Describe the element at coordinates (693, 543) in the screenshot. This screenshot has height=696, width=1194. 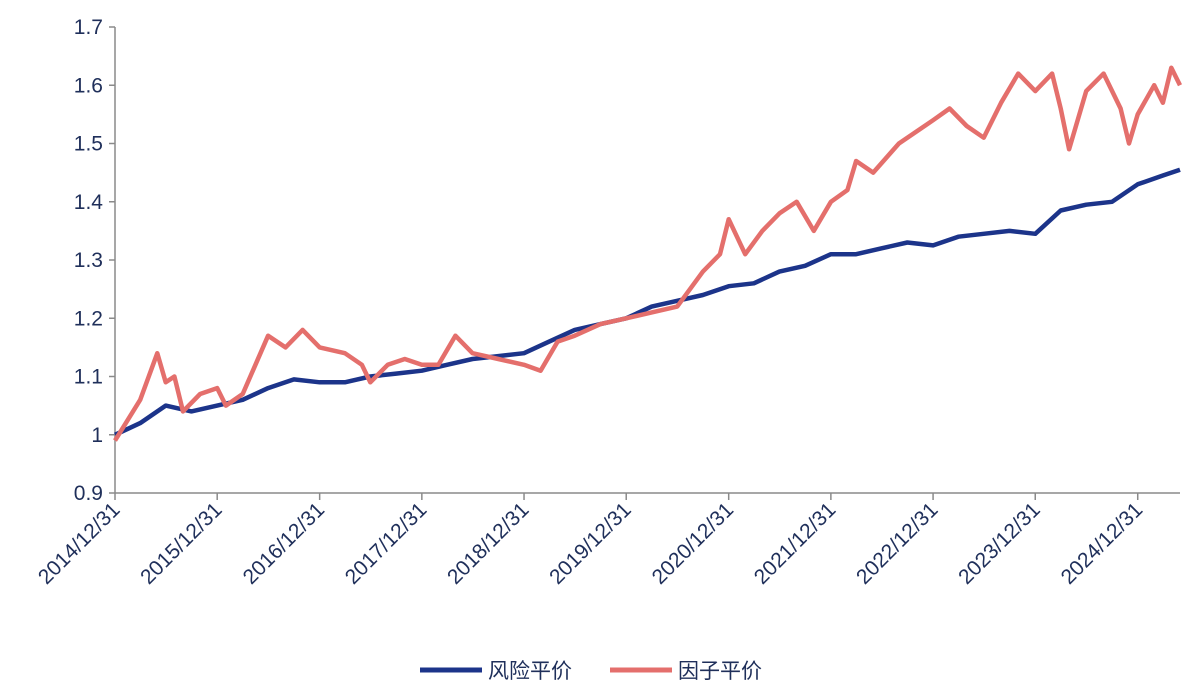
I see `x-tick-label: 2020/12/31` at that location.